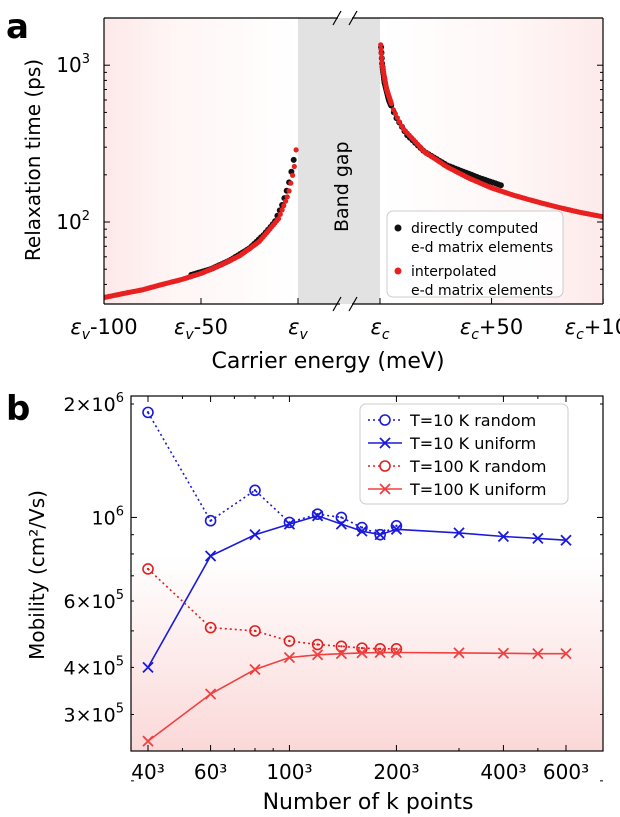 The height and width of the screenshot is (817, 620). Describe the element at coordinates (385, 466) in the screenshot. I see `legend-marker-circle` at that location.